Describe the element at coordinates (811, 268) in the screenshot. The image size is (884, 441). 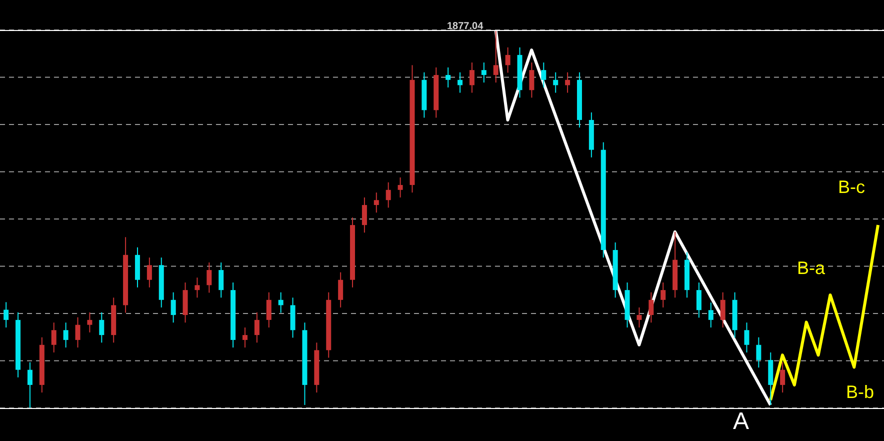
I see `annotation: B-a` at that location.